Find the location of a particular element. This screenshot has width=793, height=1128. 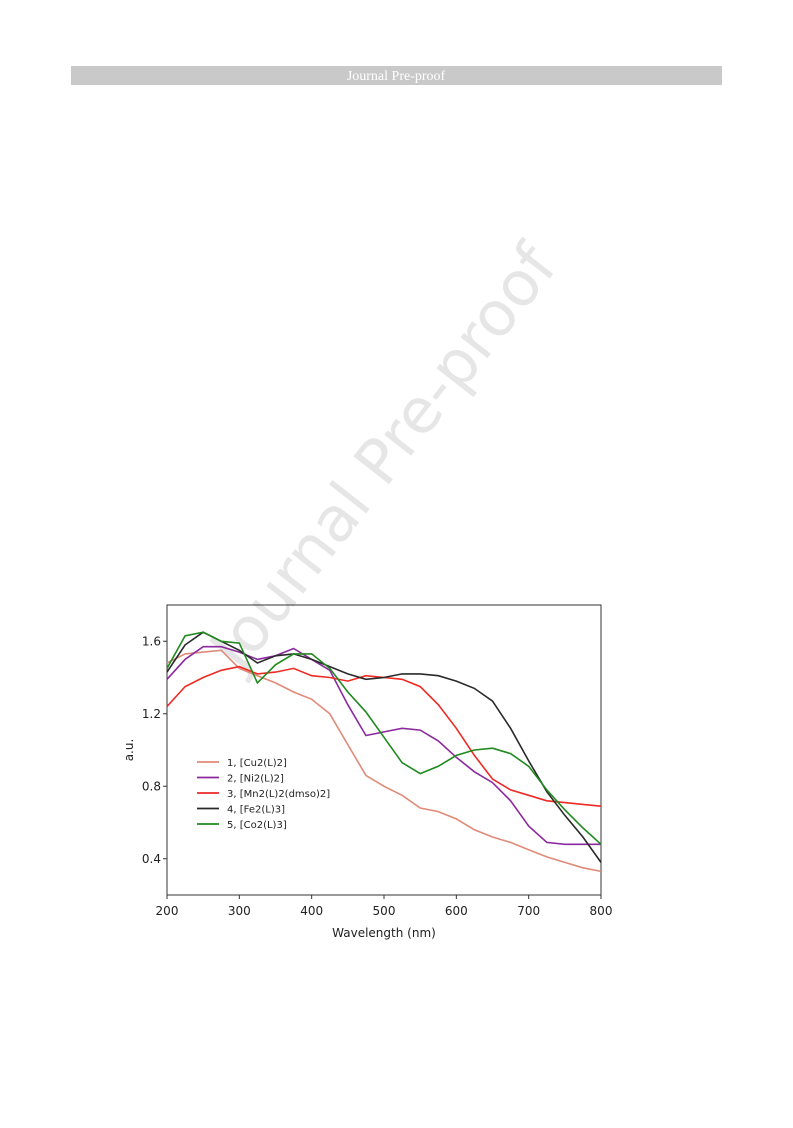

x-tick-label: 300 is located at coordinates (239, 911).